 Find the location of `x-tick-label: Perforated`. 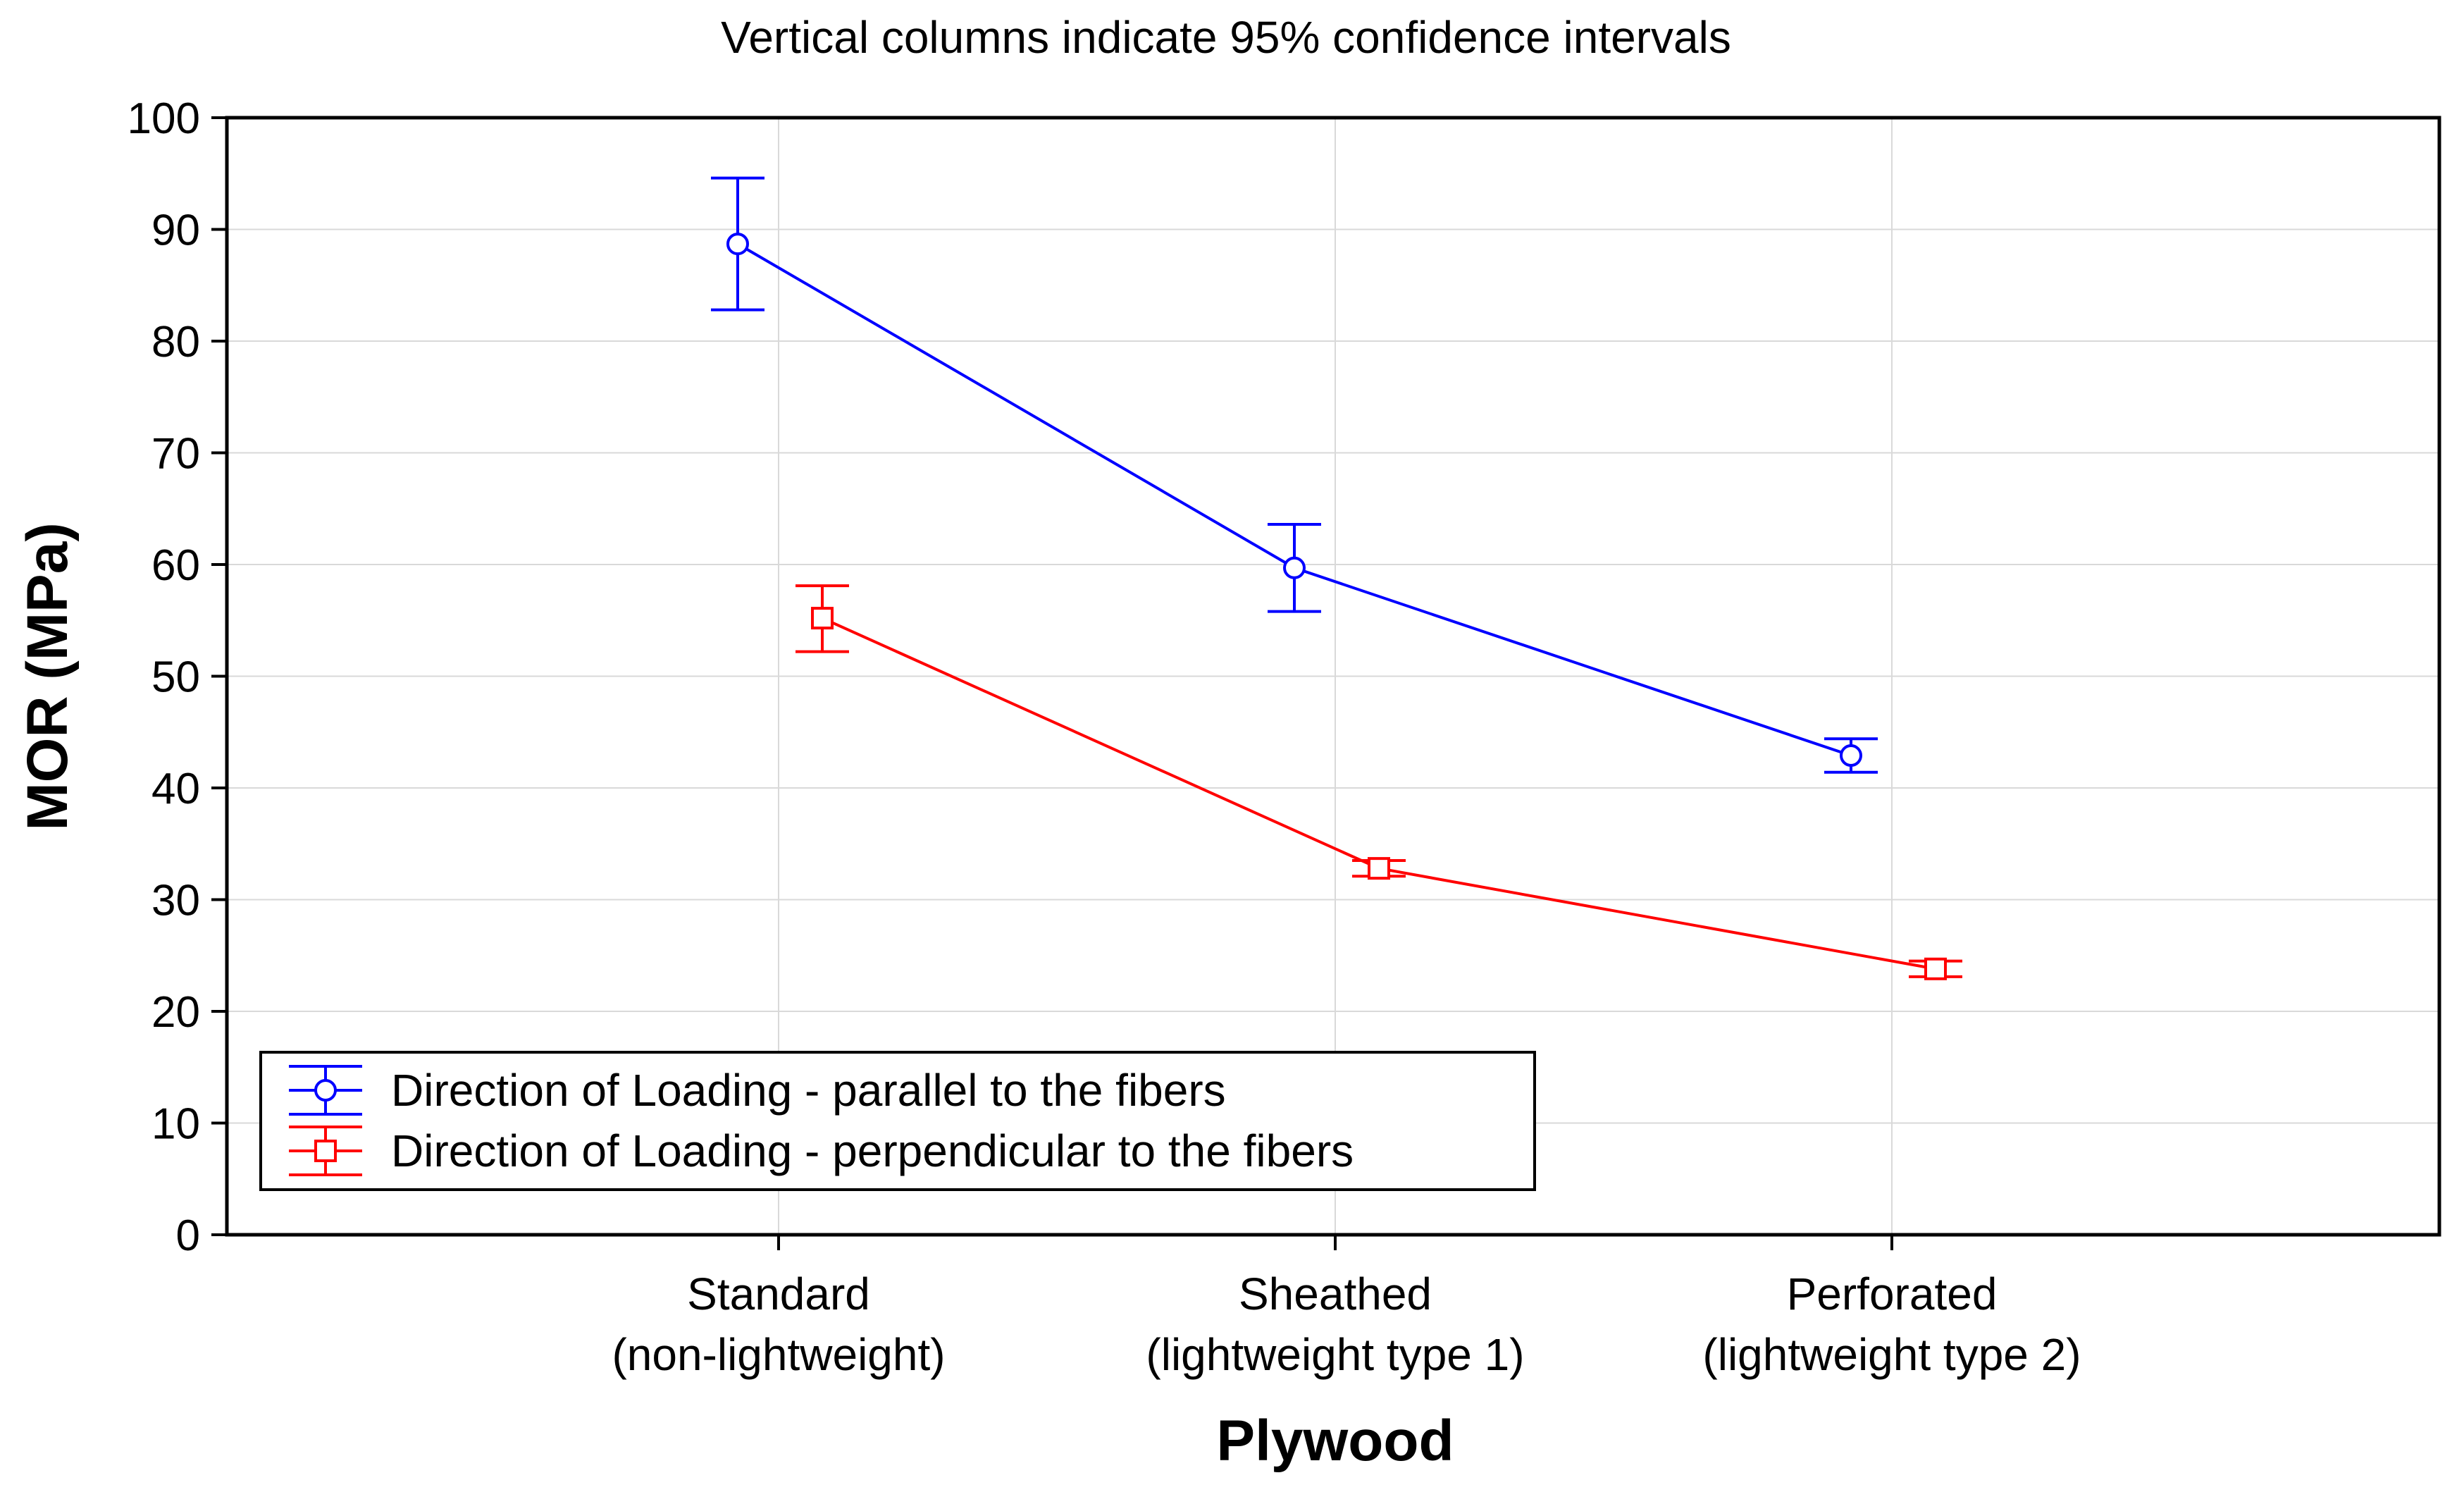

x-tick-label: Perforated is located at coordinates (1892, 1294).